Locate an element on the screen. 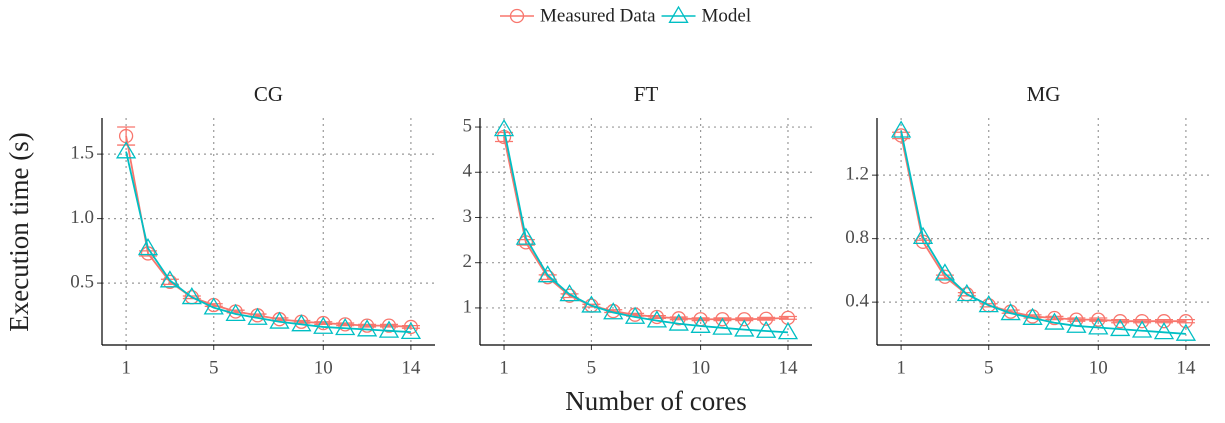 This screenshot has height=423, width=1225. x-axis-label: Number of cores is located at coordinates (655, 401).